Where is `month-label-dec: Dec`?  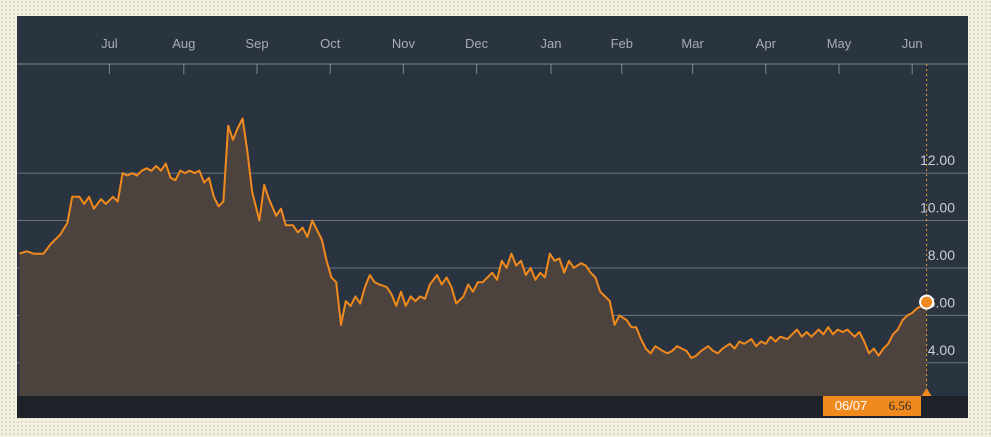 month-label-dec: Dec is located at coordinates (477, 43).